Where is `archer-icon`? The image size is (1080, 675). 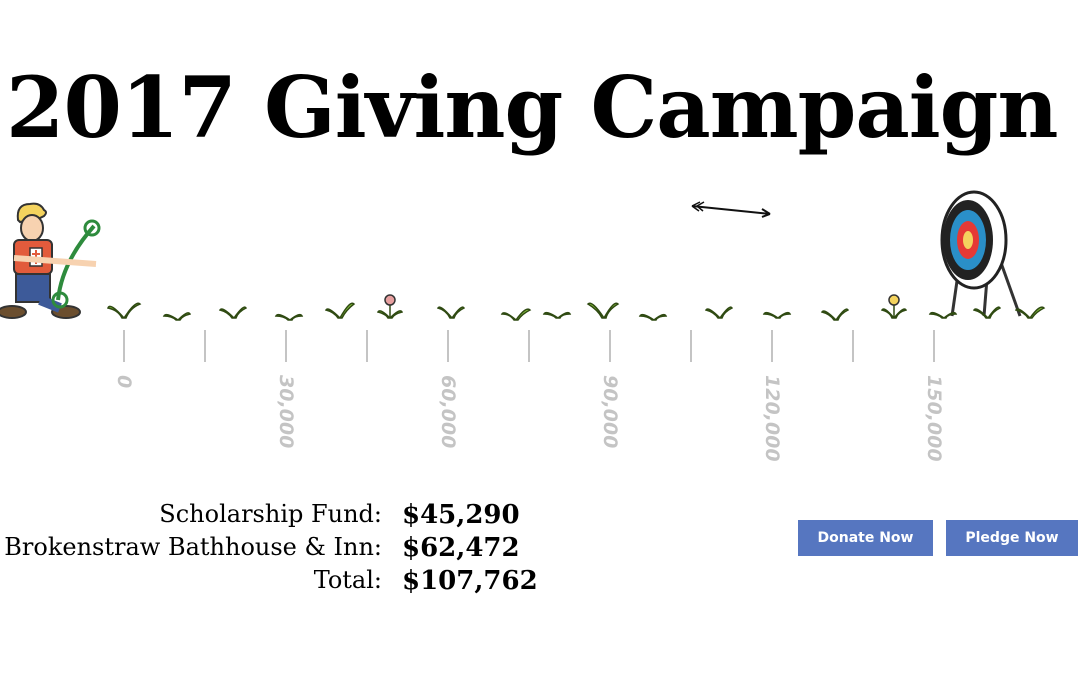
archer-icon is located at coordinates (50, 260).